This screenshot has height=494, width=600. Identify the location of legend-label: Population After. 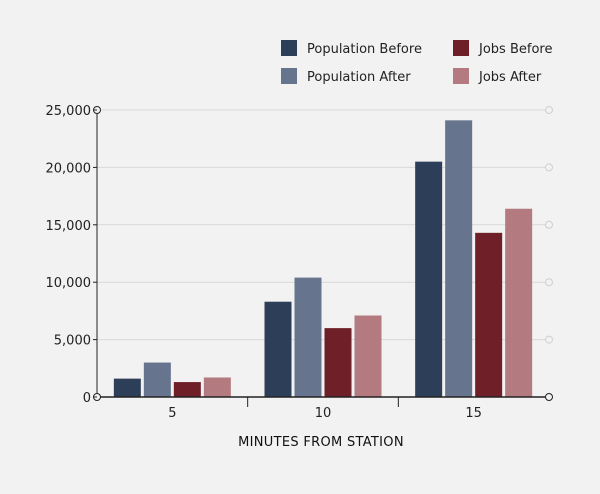
(359, 77).